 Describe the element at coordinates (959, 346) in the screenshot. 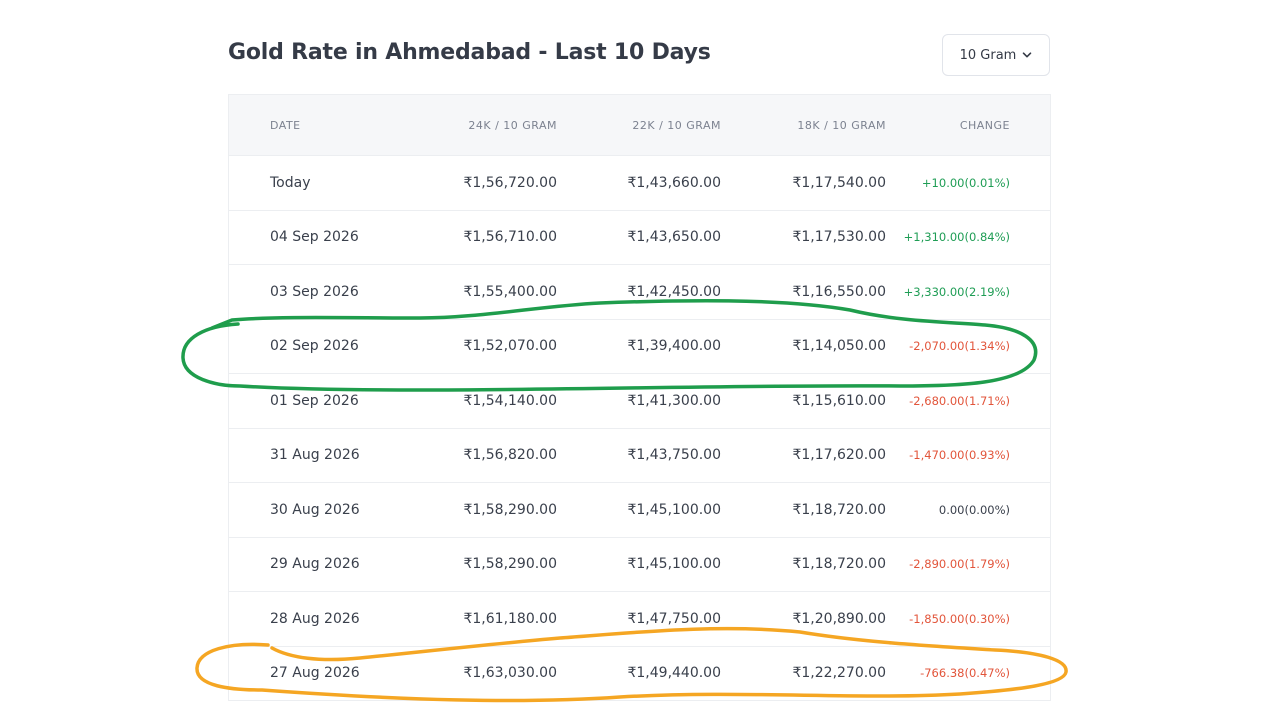

I see `cell-change: -2,070.00(1.34%)` at that location.